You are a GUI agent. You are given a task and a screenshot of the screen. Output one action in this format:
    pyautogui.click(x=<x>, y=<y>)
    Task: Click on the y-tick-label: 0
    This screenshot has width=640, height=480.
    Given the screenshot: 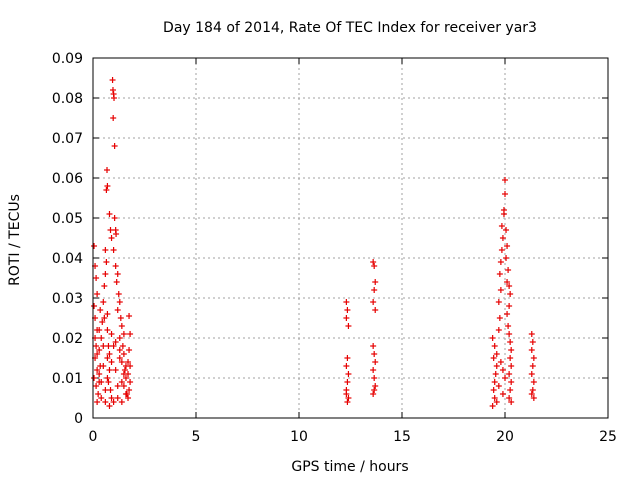 What is the action you would take?
    pyautogui.click(x=78, y=419)
    